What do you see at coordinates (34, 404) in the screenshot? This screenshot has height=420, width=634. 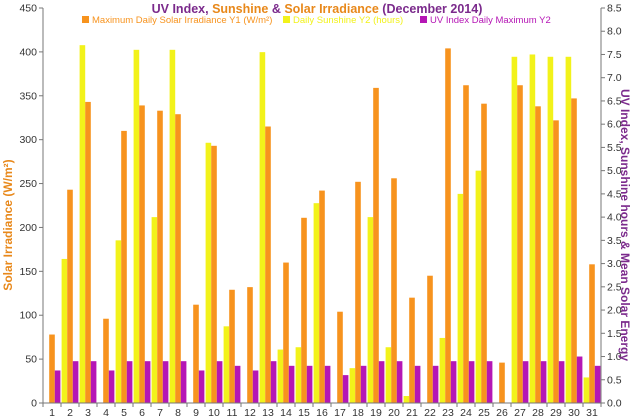 I see `y-tick-label: 0` at bounding box center [34, 404].